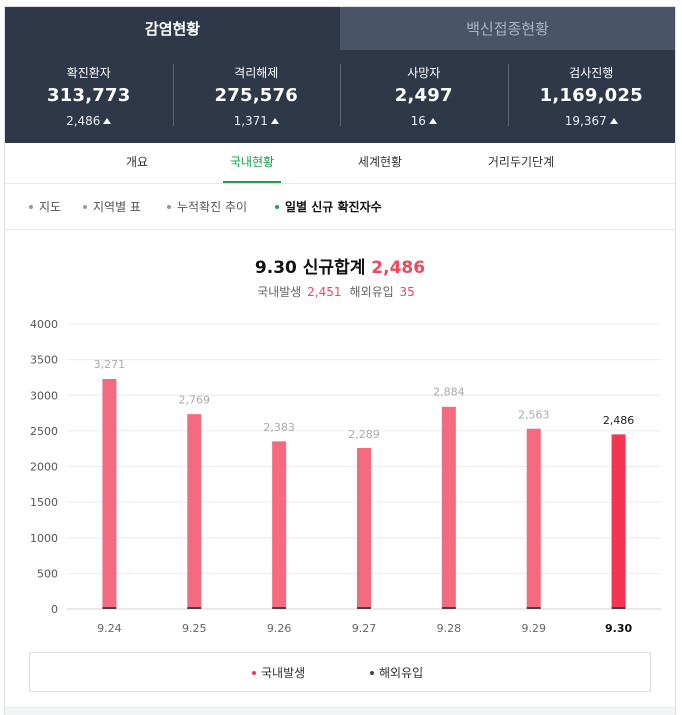 The height and width of the screenshot is (715, 682). I want to click on x-tick-label: 9.30, so click(618, 628).